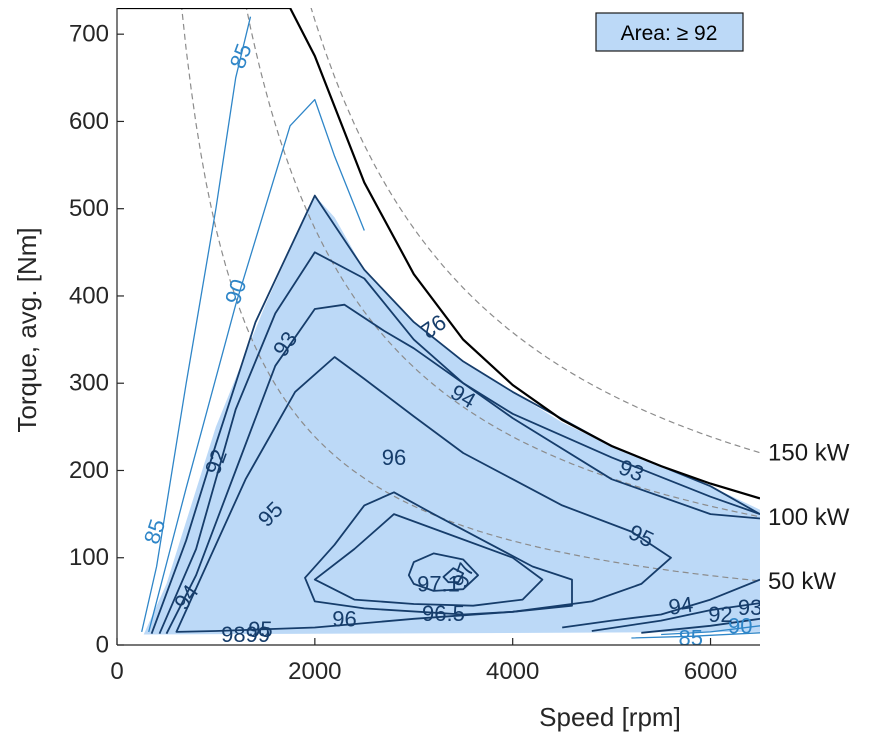 The image size is (880, 735). I want to click on y-axis-label: Torque, avg. [Nm], so click(27, 329).